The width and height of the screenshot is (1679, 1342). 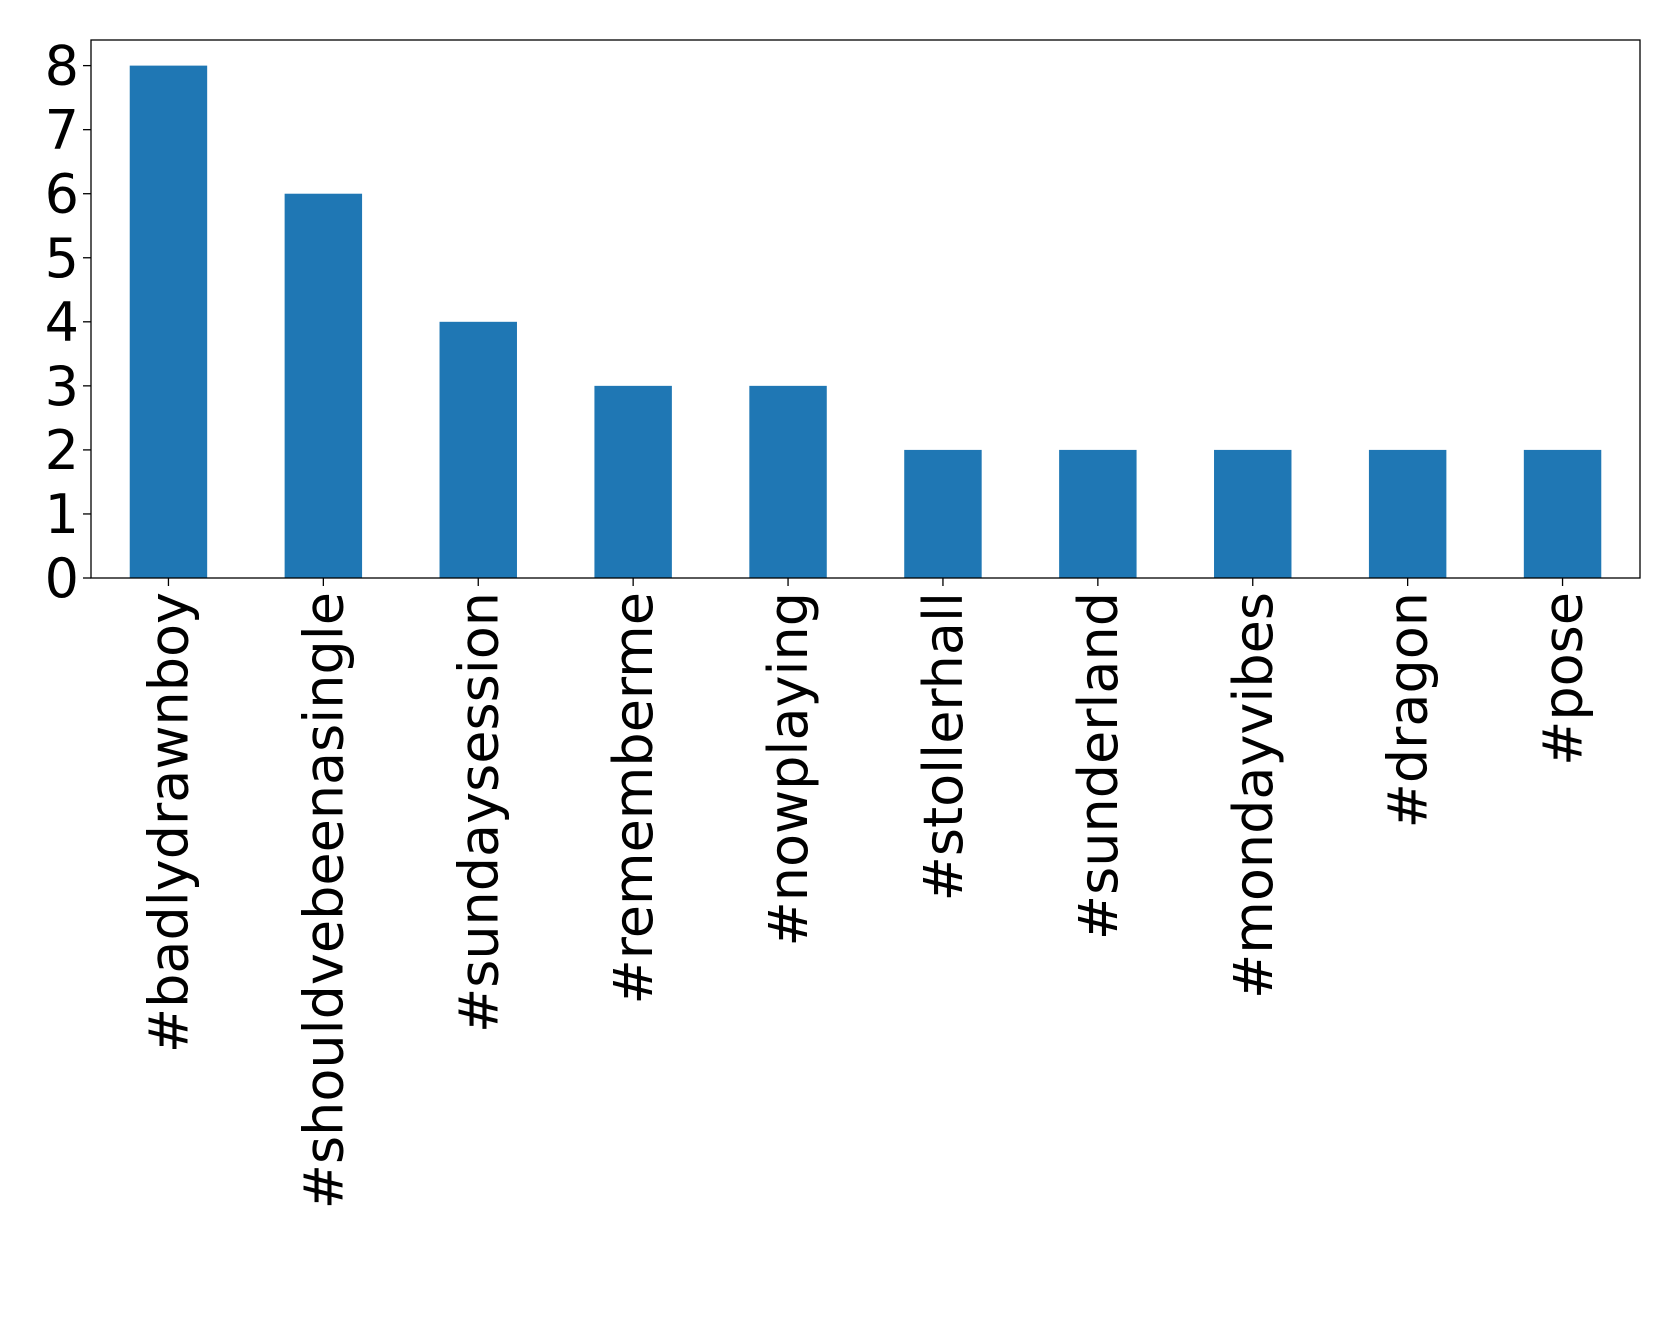 I want to click on x-tick-label: #stollerhall, so click(x=943, y=746).